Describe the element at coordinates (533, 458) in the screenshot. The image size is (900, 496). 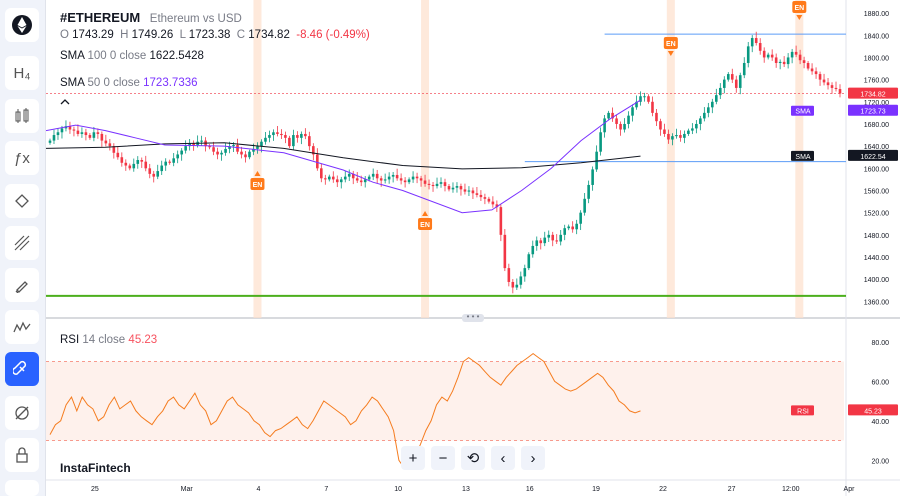
I see `scroll-right-button: ›` at that location.